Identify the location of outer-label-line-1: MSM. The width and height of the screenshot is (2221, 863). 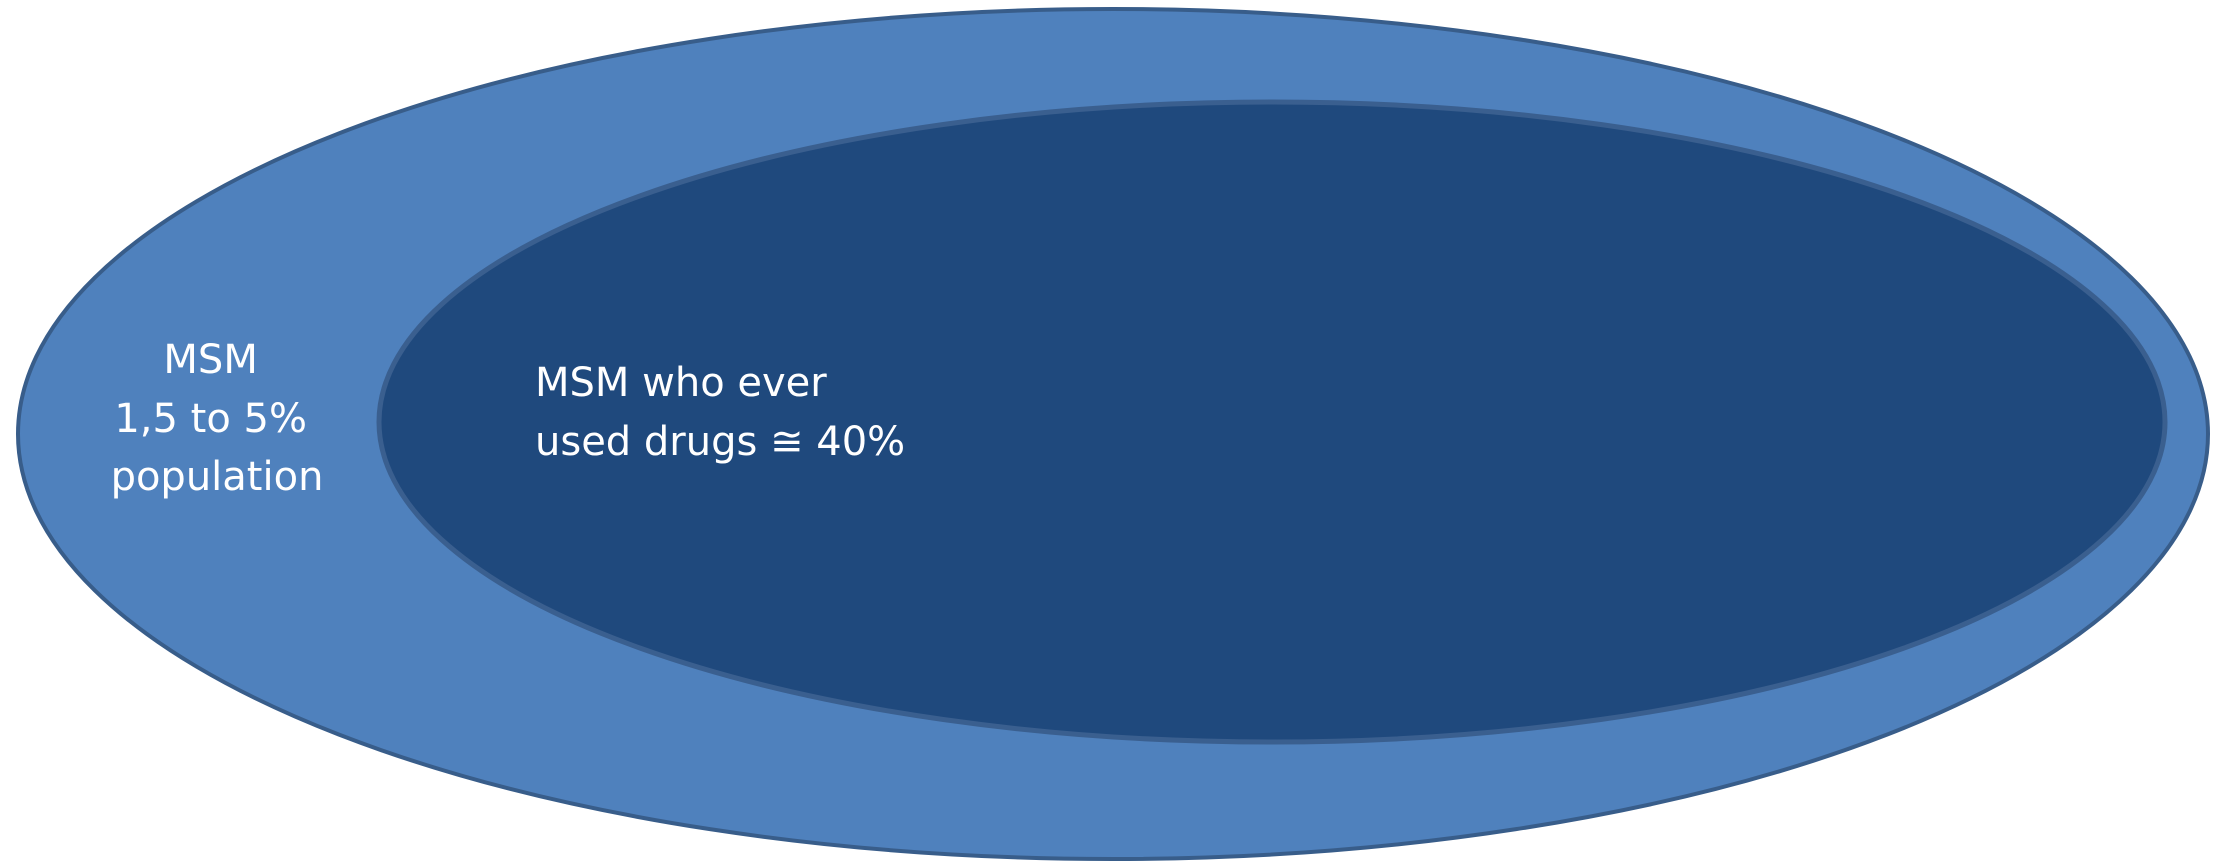
(210, 360).